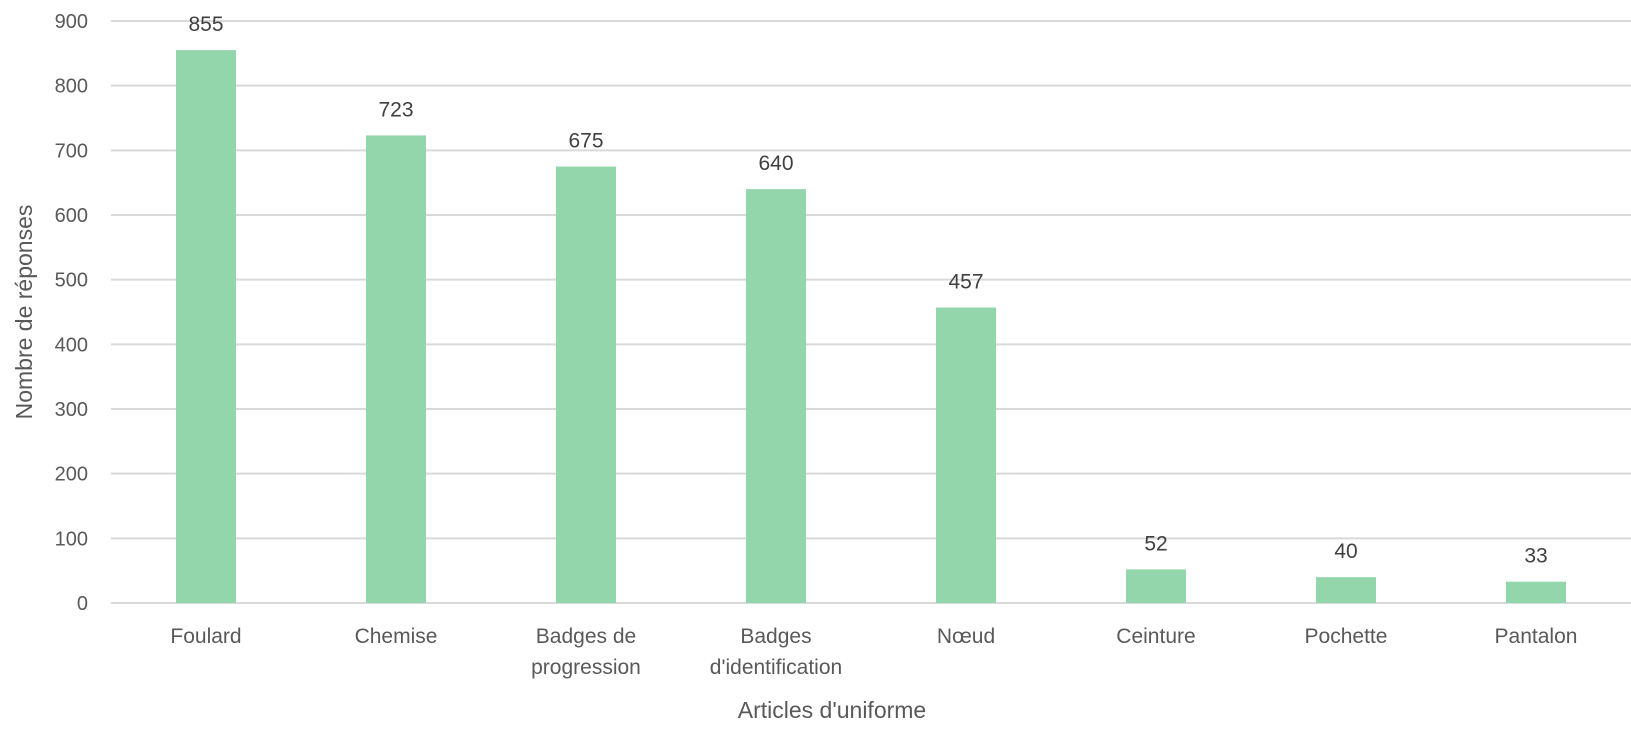 This screenshot has width=1631, height=729. Describe the element at coordinates (1535, 556) in the screenshot. I see `data-label: 33` at that location.